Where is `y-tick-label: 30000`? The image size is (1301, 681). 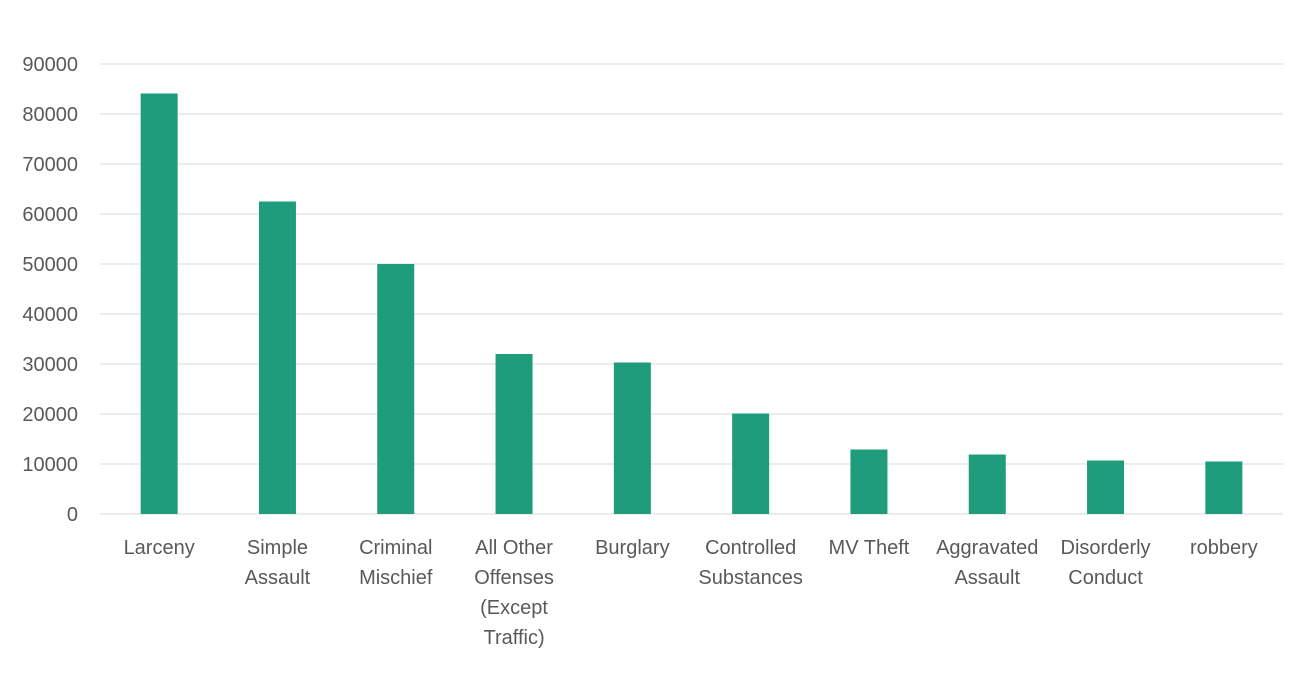
y-tick-label: 30000 is located at coordinates (50, 365).